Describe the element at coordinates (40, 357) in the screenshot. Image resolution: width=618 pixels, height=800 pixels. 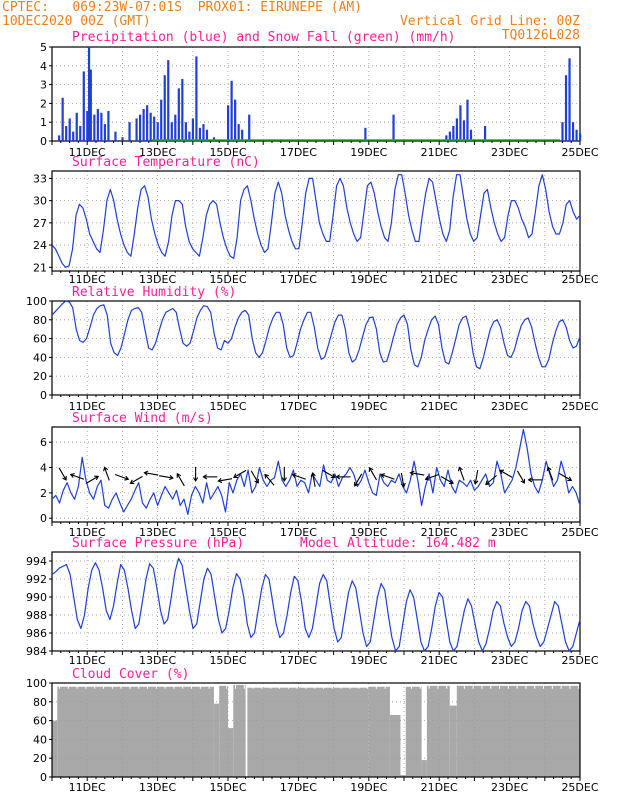
I see `y-tick-label: 40` at that location.